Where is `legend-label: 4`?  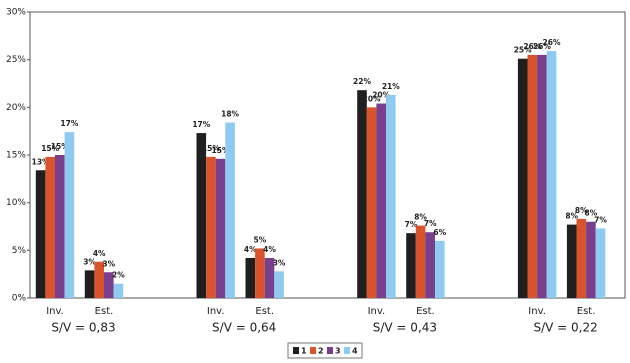
legend-label: 4 is located at coordinates (355, 351).